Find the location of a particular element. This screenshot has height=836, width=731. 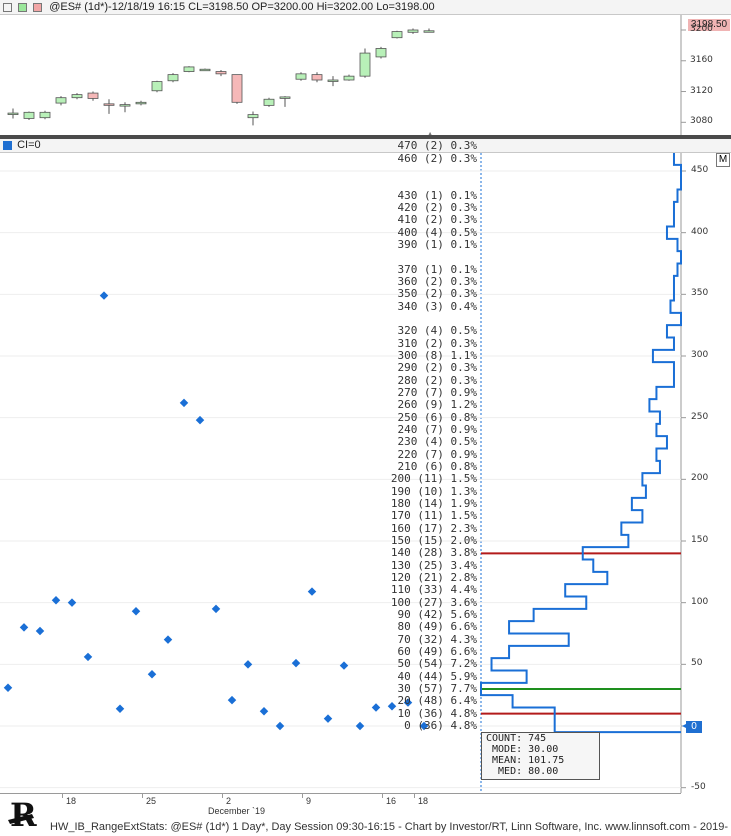

price-y-label: 3160 is located at coordinates (701, 59).